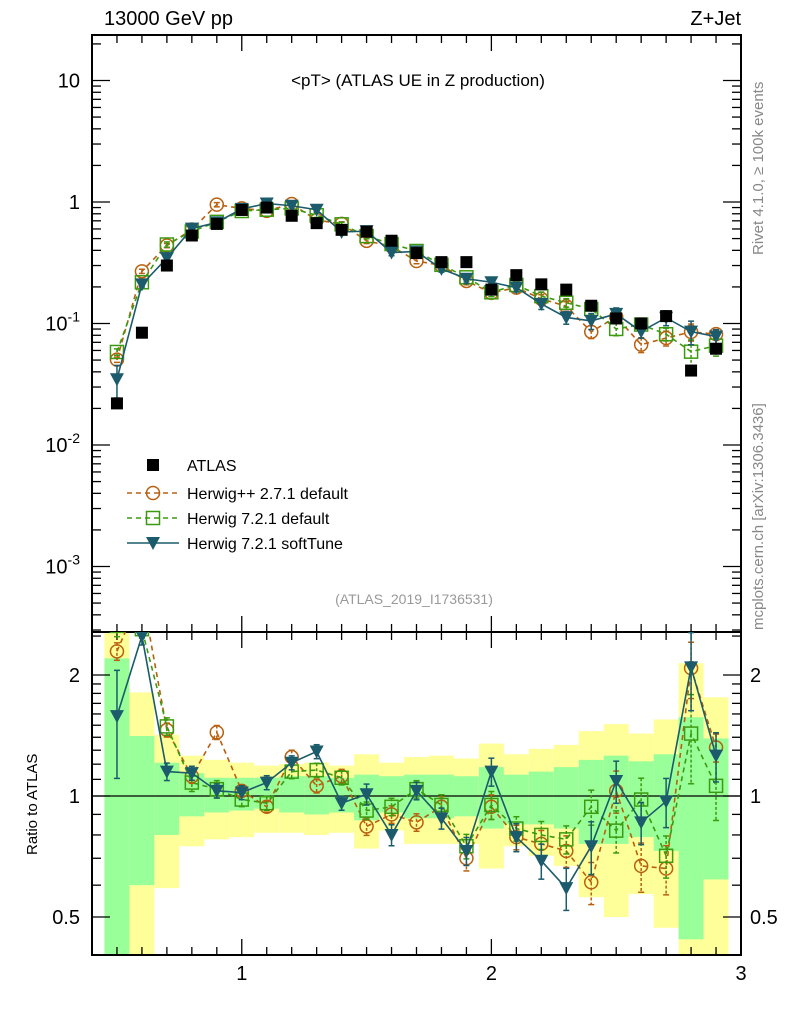 Image resolution: width=786 pixels, height=1029 pixels. Describe the element at coordinates (241, 974) in the screenshot. I see `x-tick-label: 1` at that location.